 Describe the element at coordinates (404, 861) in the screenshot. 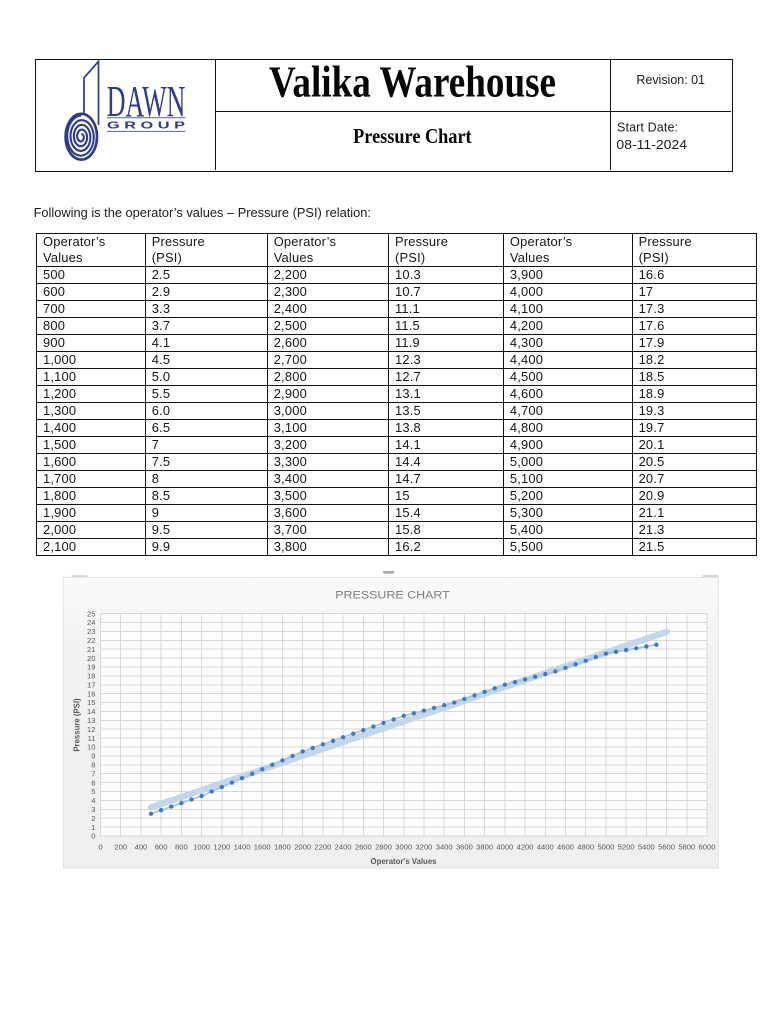

I see `svg-text: Operator's Values` at that location.